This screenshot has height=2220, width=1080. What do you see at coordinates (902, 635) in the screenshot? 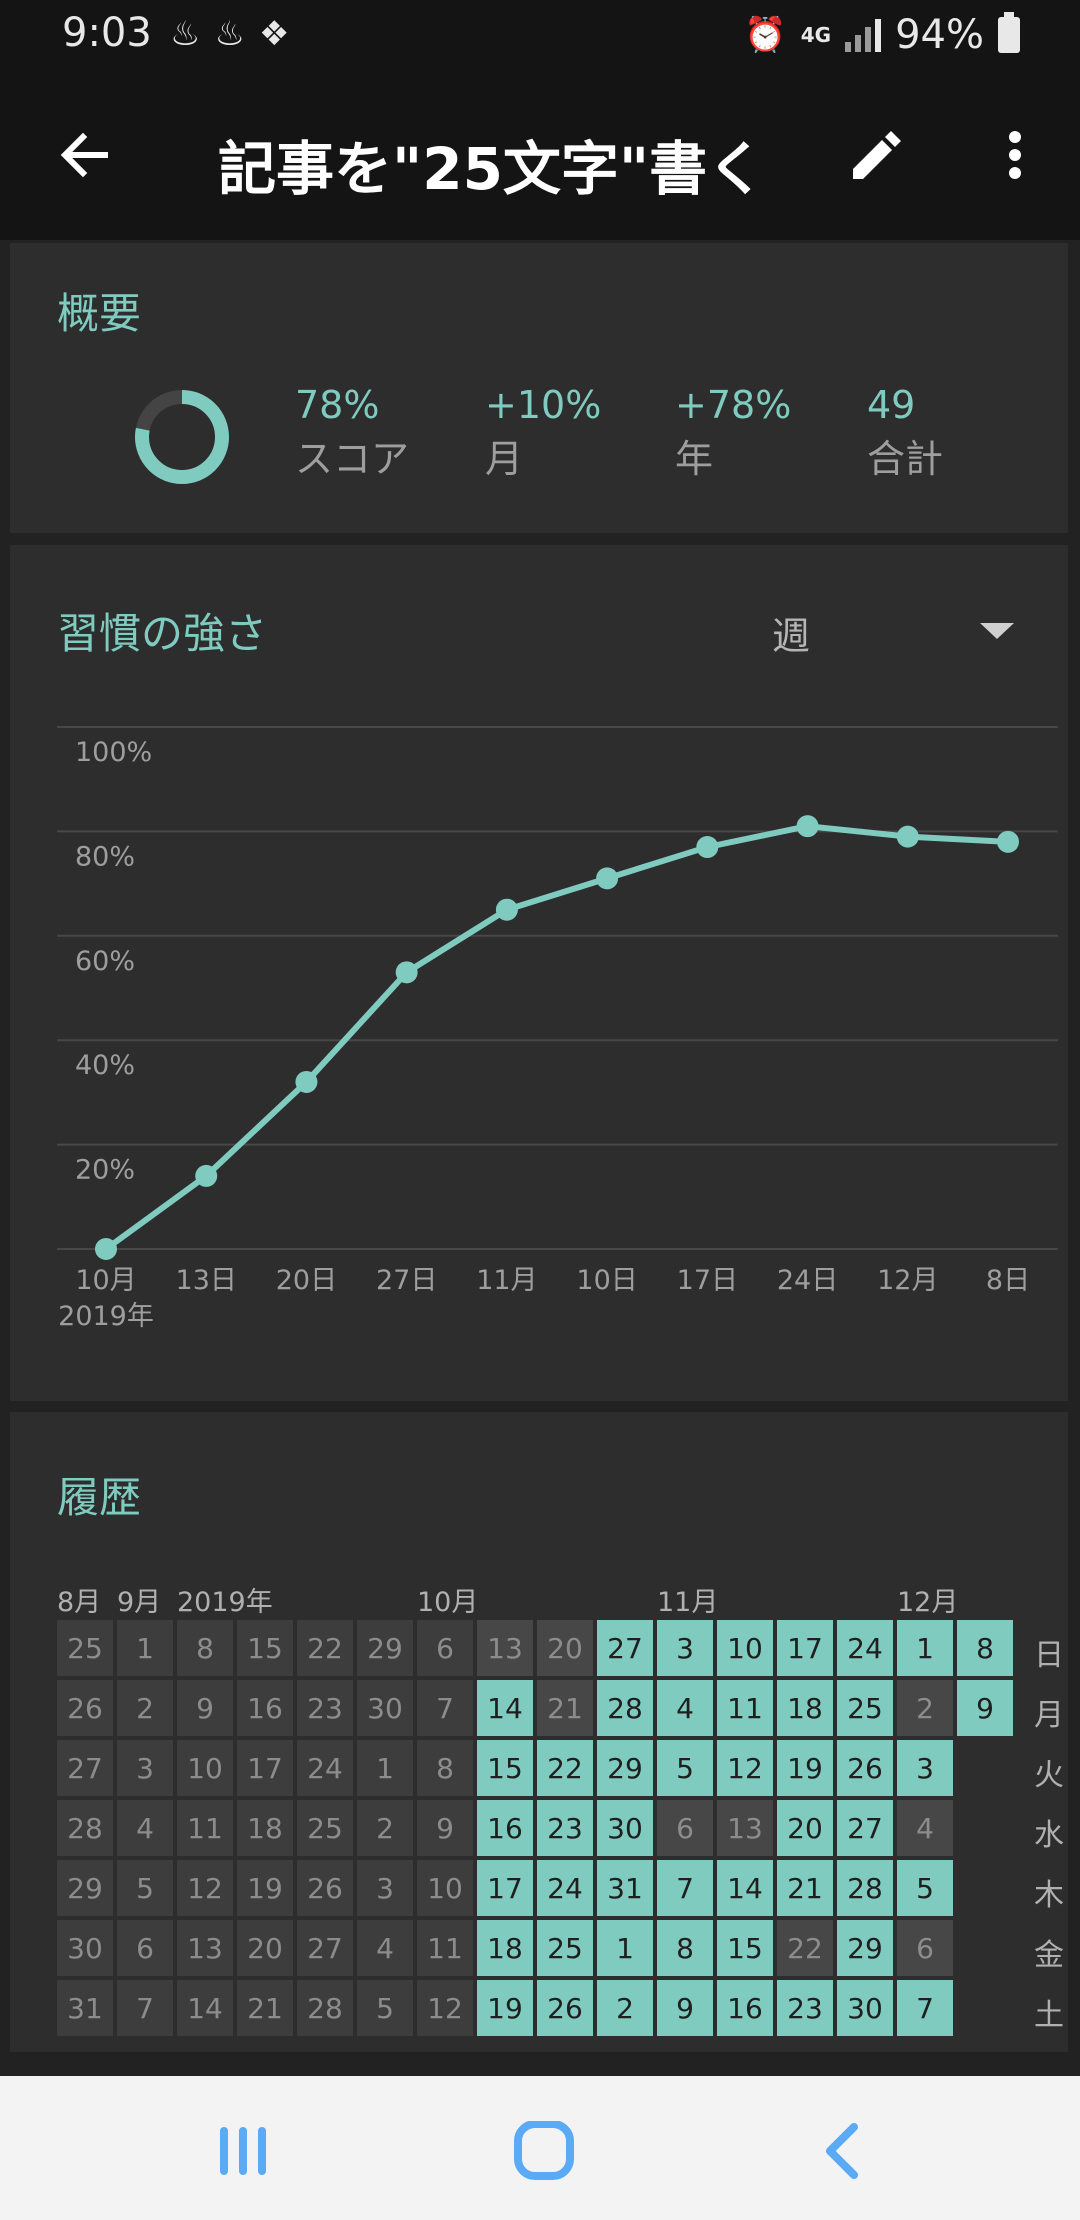
I see `period-dropdown: 週` at bounding box center [902, 635].